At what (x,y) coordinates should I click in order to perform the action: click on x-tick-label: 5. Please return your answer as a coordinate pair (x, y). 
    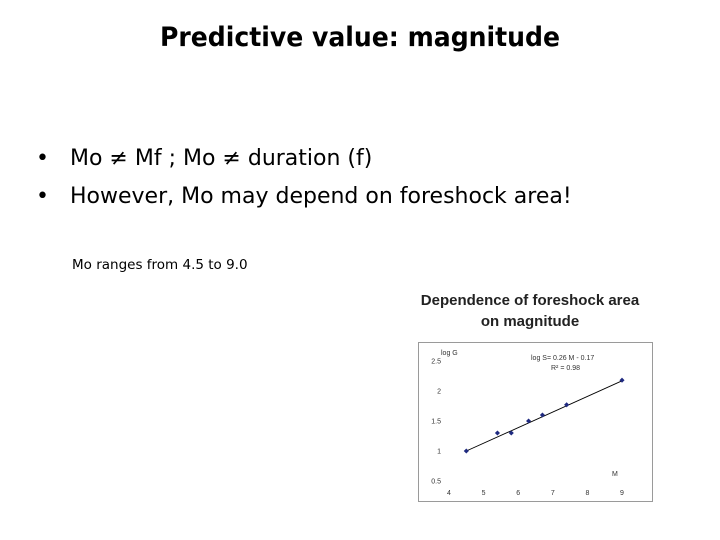
    Looking at the image, I should click on (484, 493).